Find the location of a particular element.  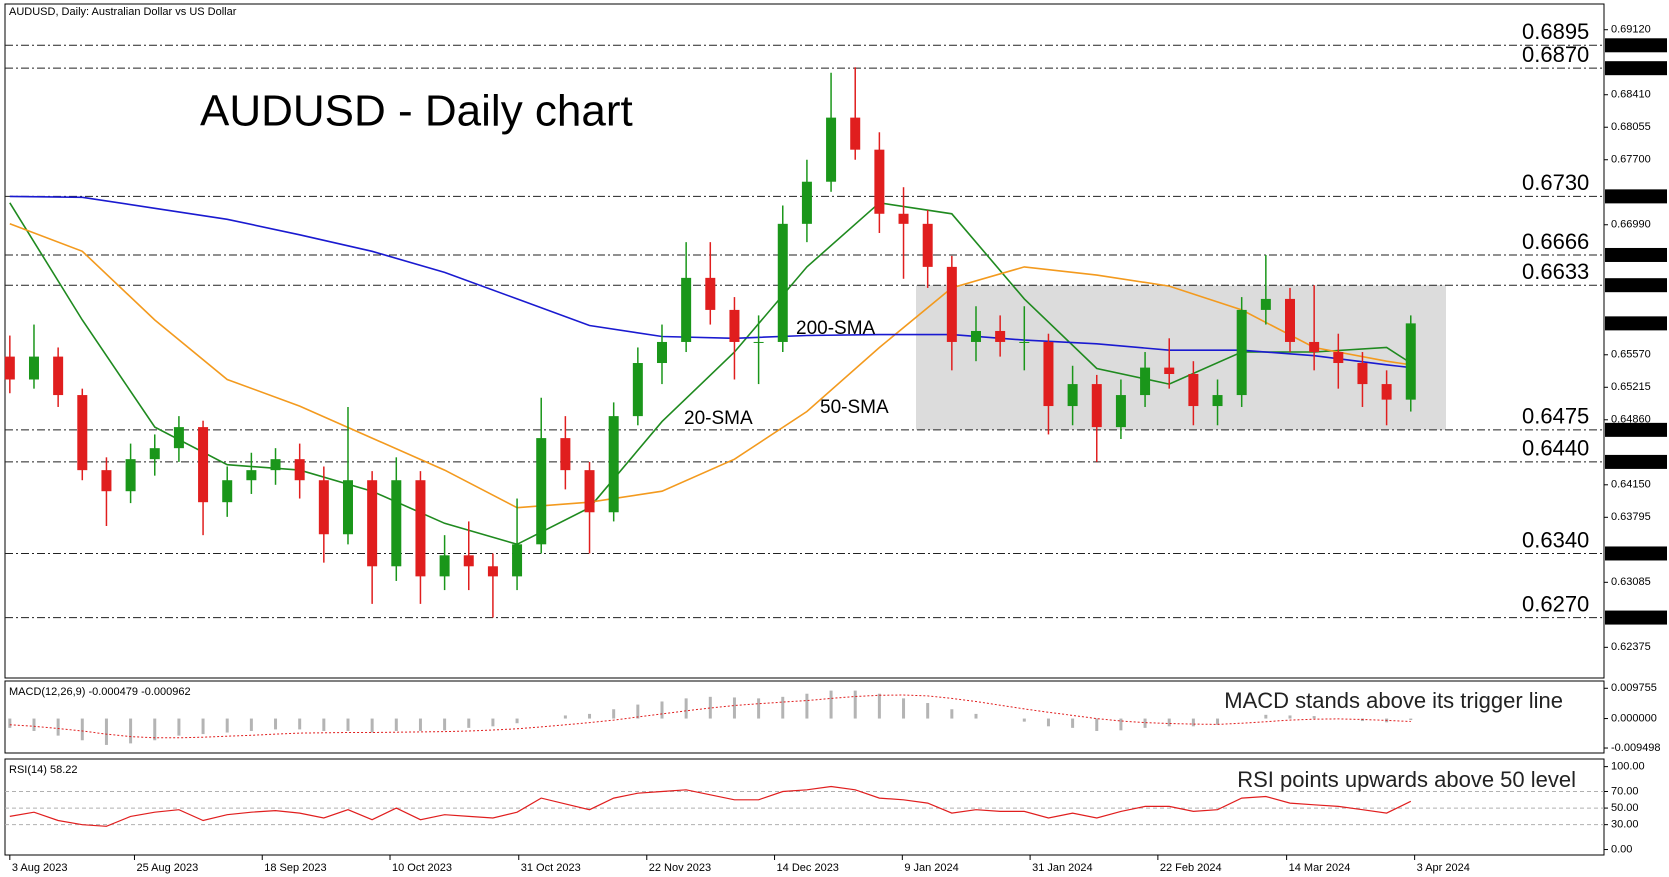

rsi-title: RSI(14) 58.22 is located at coordinates (43, 770).